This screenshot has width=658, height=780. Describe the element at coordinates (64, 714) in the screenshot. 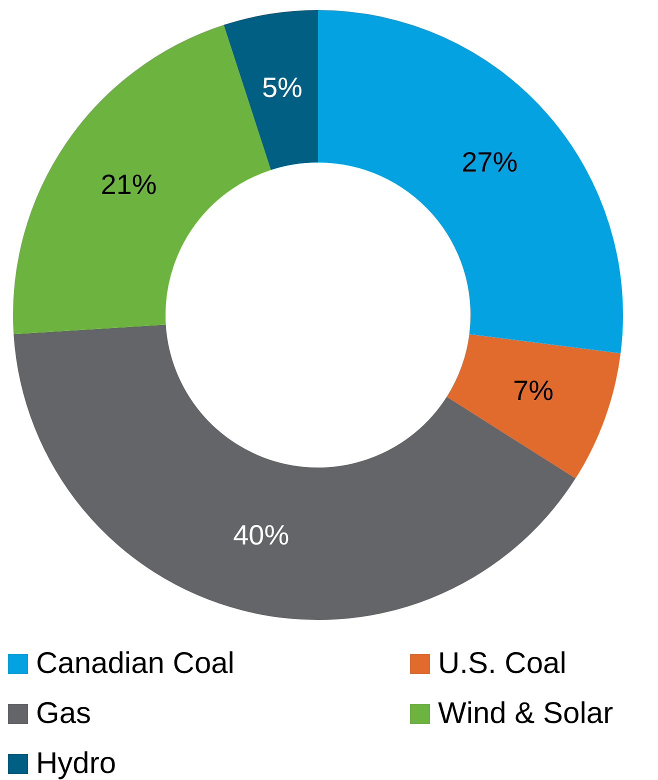

I see `legend-label: Gas` at that location.